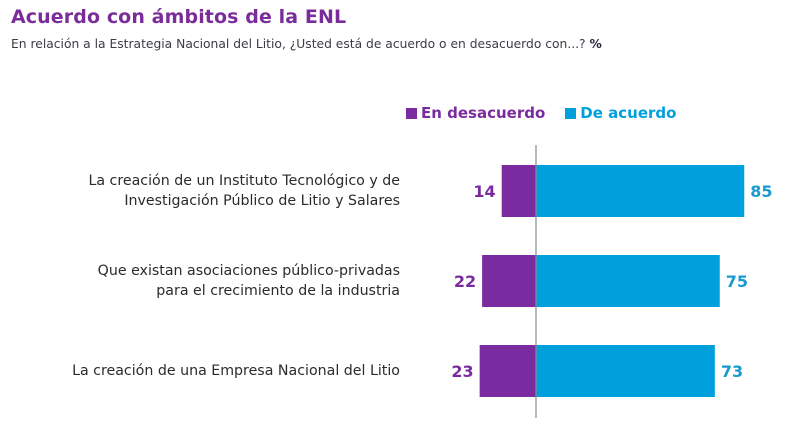 Image resolution: width=800 pixels, height=440 pixels. What do you see at coordinates (551, 113) in the screenshot?
I see `legend: En desacuerdo De acuerdo` at bounding box center [551, 113].